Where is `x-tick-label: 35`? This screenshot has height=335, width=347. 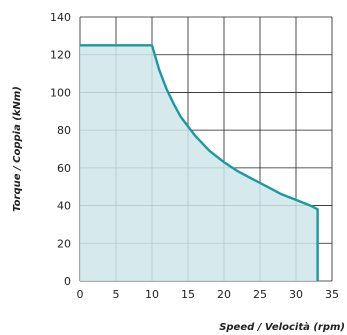 x-tick-label: 35 is located at coordinates (332, 294).